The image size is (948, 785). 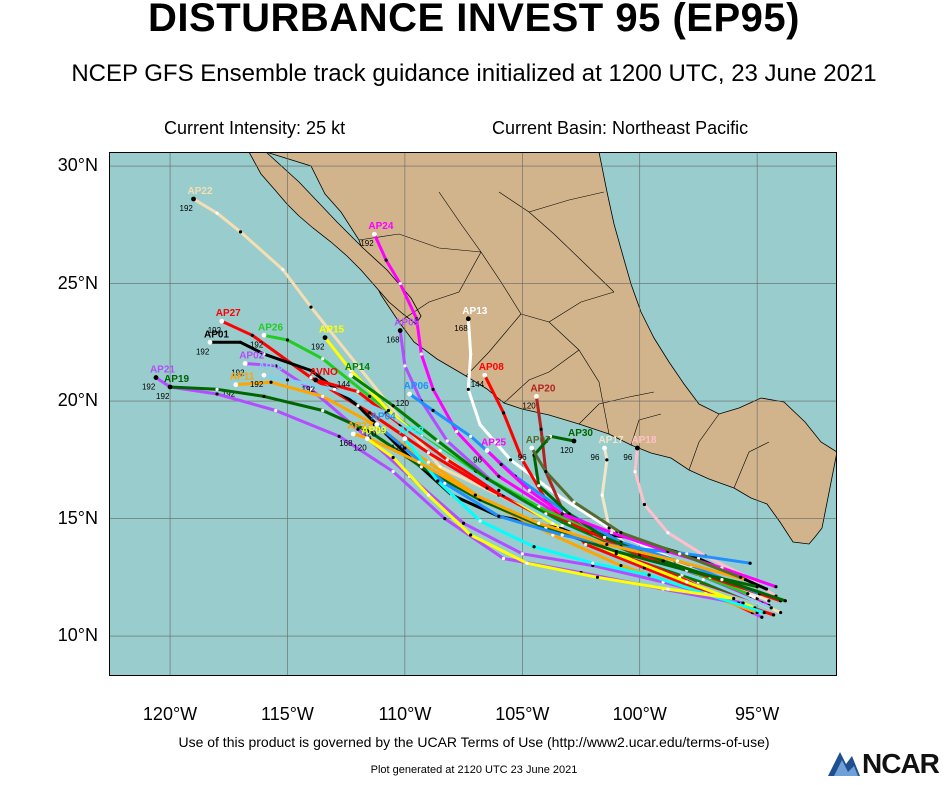 What do you see at coordinates (77, 635) in the screenshot?
I see `y-tick-label: 10°N` at bounding box center [77, 635].